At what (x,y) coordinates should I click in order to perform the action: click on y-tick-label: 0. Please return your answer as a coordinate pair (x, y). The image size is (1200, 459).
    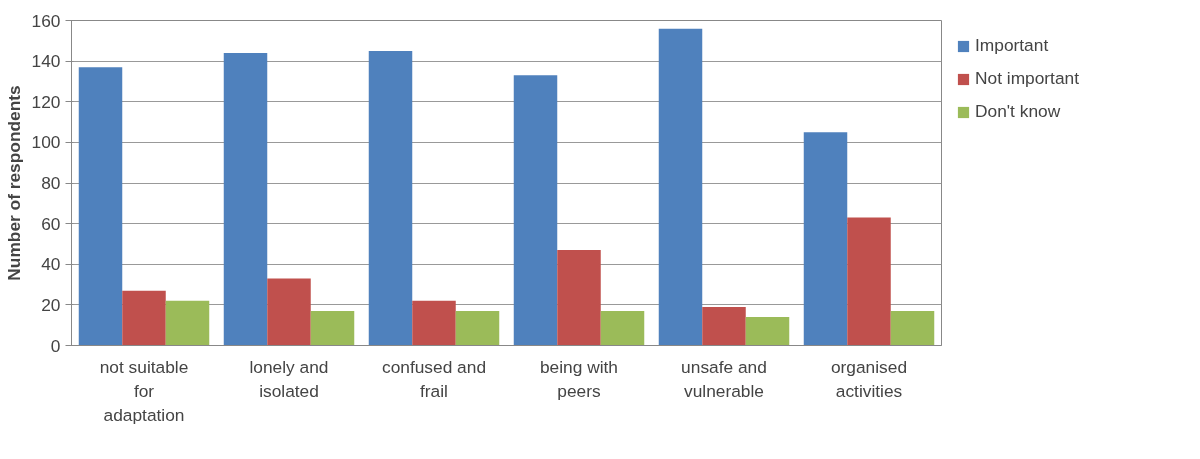
    Looking at the image, I should click on (55, 345).